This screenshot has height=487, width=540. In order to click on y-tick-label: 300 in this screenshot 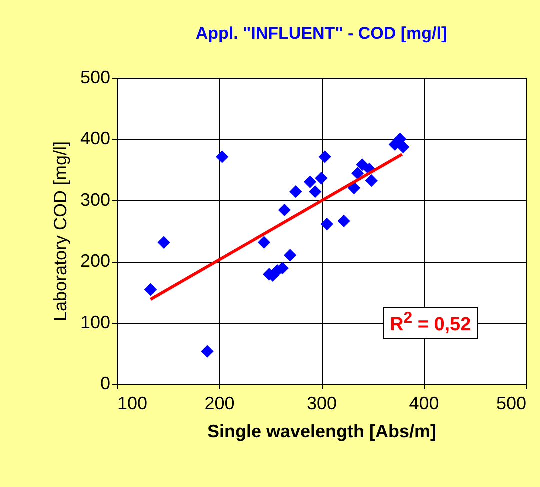, I will do `click(95, 200)`.